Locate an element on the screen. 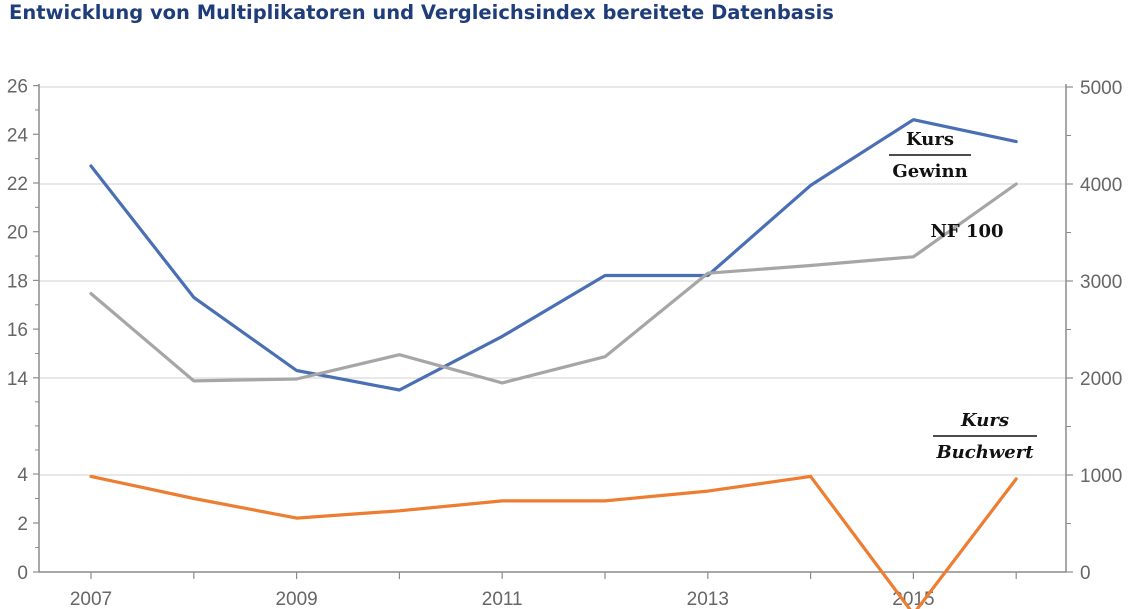  left-tick-label: 24 is located at coordinates (18, 135).